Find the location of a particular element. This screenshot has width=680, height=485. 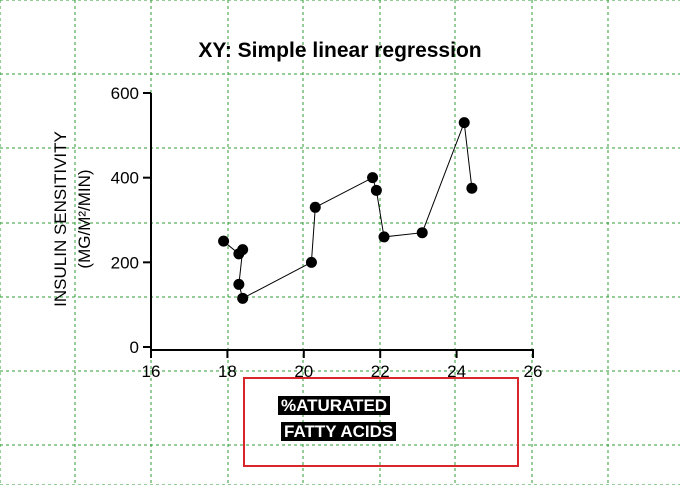

x-tick-label: 18 is located at coordinates (227, 371).